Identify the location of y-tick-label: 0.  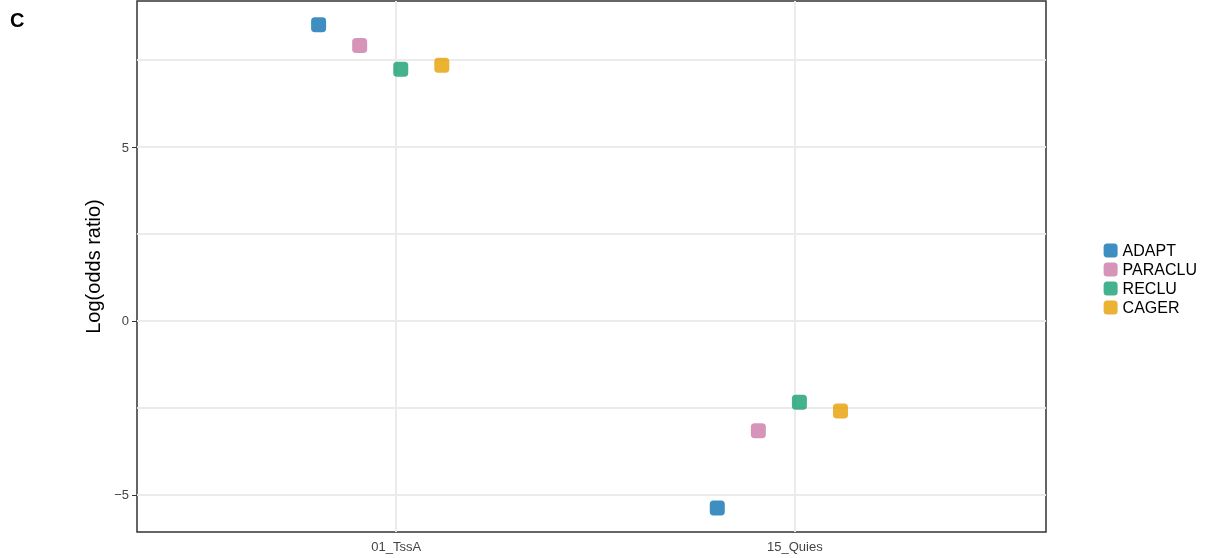
(125, 321).